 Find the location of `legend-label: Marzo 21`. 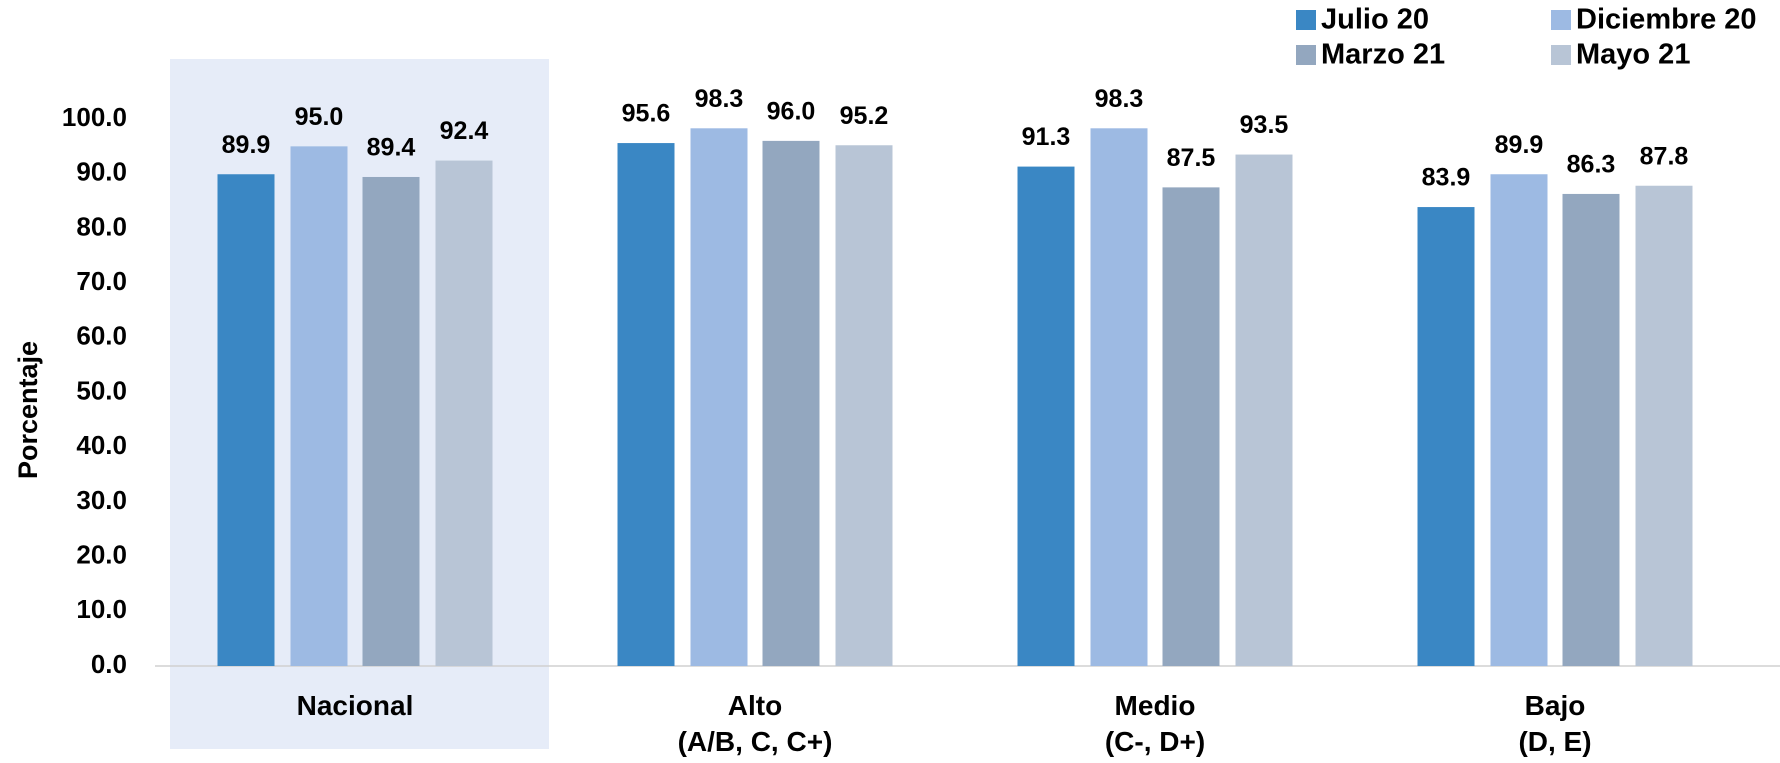

legend-label: Marzo 21 is located at coordinates (1383, 55).